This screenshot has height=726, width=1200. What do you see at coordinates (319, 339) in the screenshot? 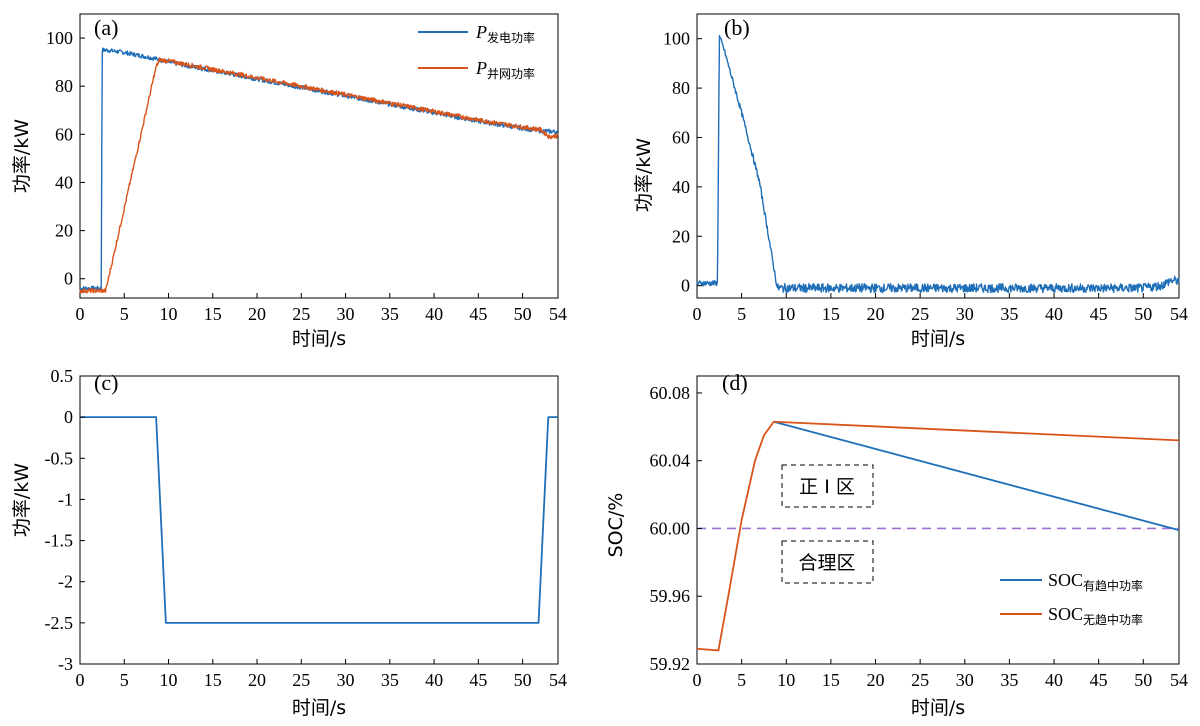
I see `panel-a-xlabel: 时间/s` at bounding box center [319, 339].